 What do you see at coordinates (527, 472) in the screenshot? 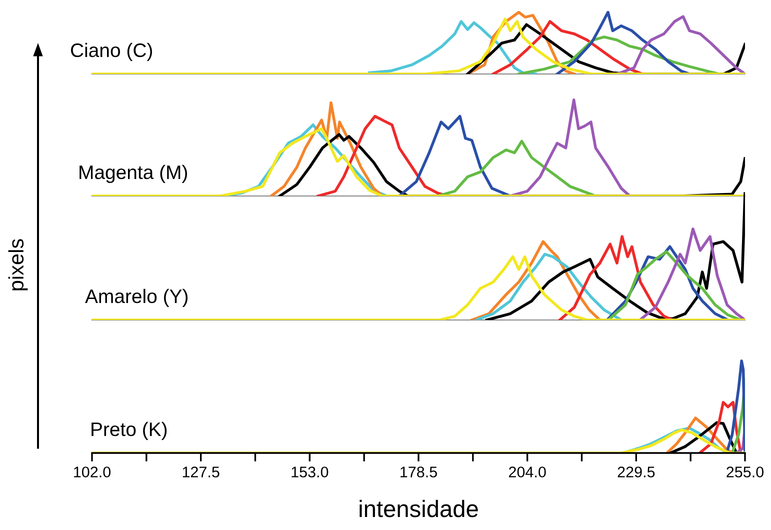
I see `x-tick-label: 204.0` at bounding box center [527, 472].